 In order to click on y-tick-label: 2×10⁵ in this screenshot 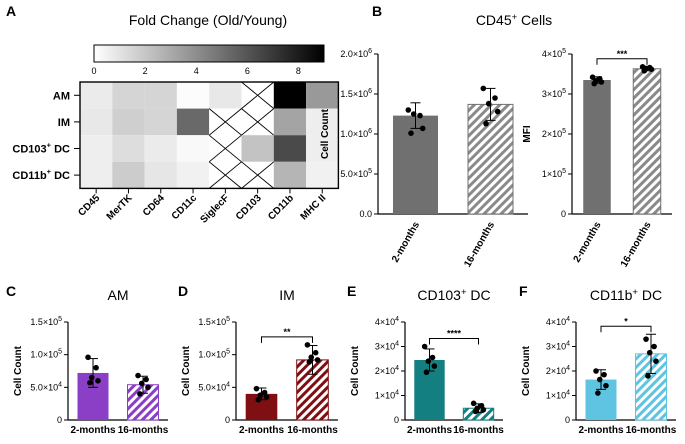, I will do `click(554, 133)`.